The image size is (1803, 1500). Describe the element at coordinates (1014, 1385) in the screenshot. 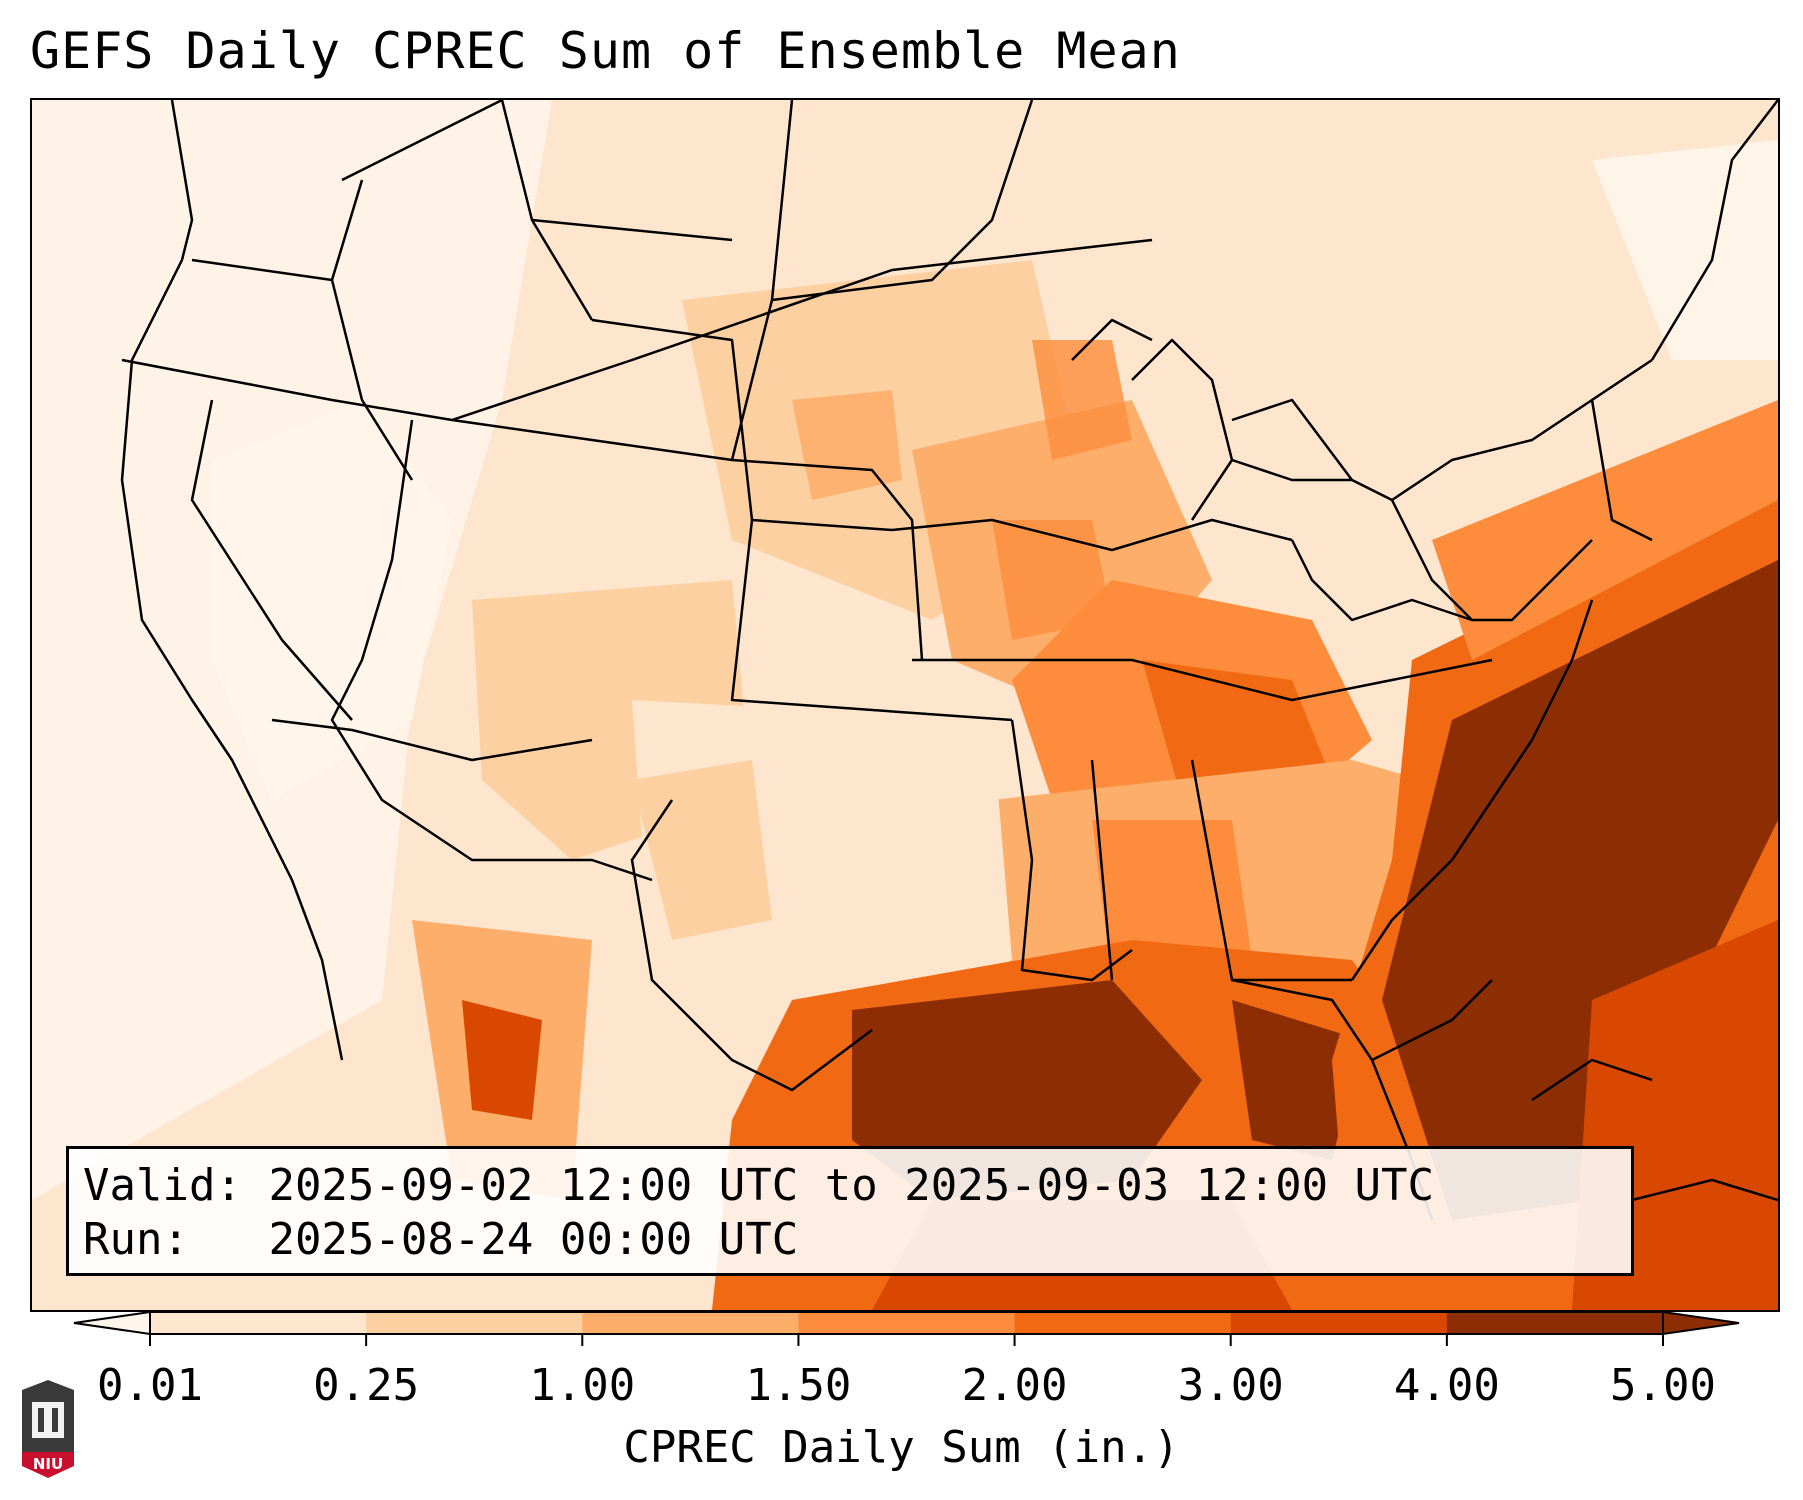

I see `colorbar-tick-label: 2.00` at that location.